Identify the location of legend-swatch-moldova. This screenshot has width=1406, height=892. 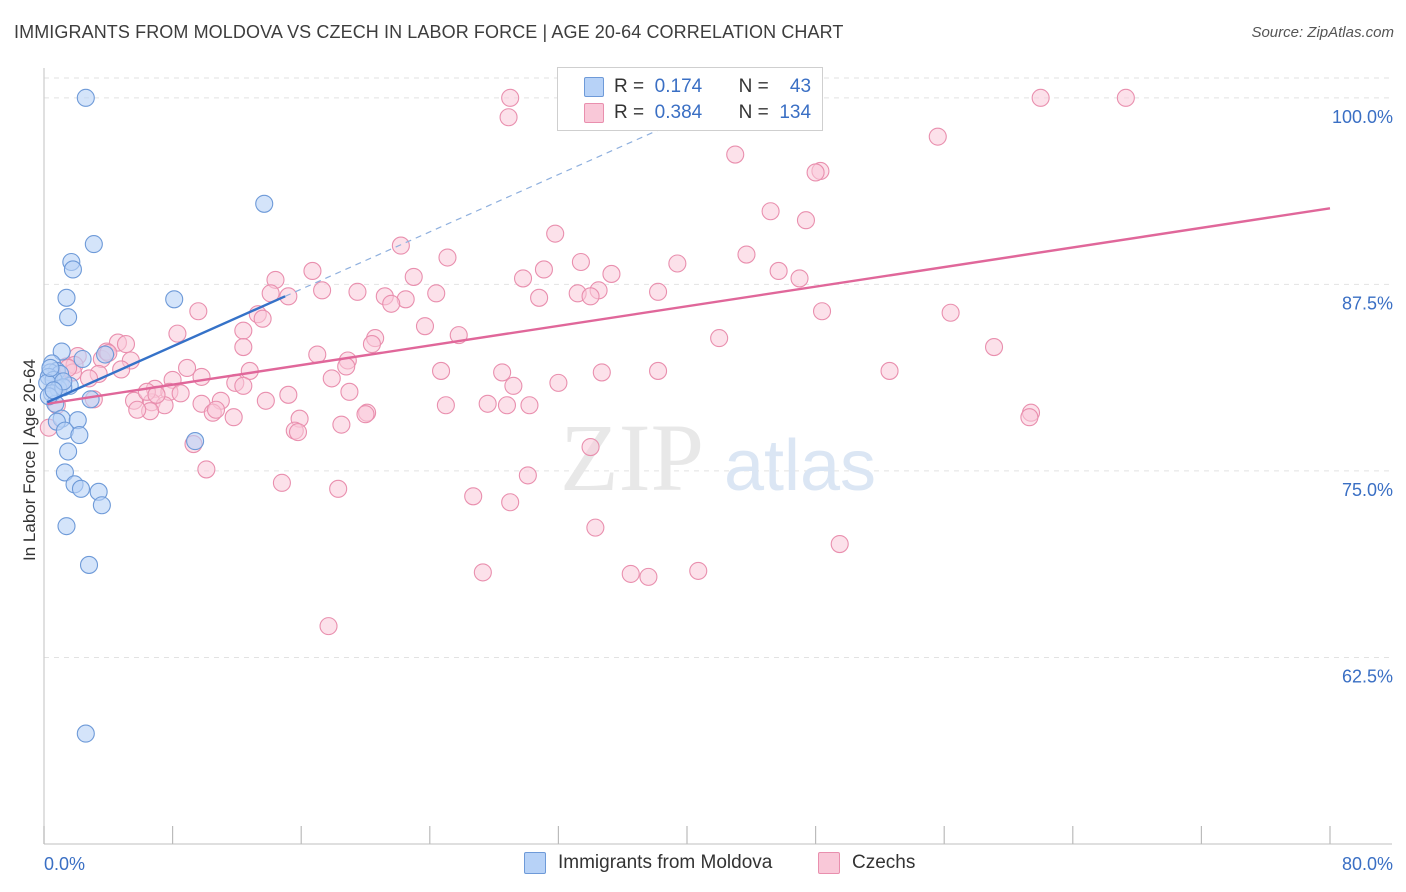
(535, 863).